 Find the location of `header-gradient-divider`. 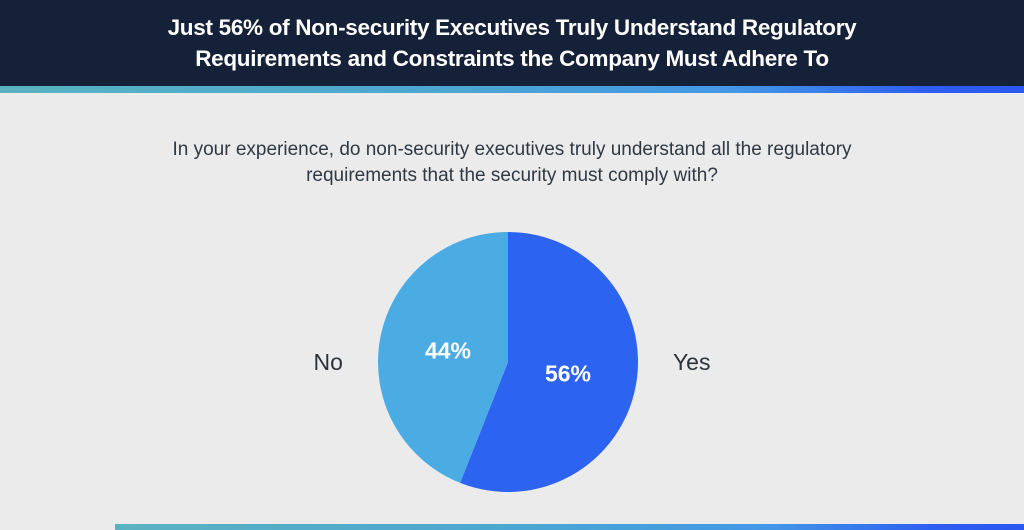

header-gradient-divider is located at coordinates (512, 89).